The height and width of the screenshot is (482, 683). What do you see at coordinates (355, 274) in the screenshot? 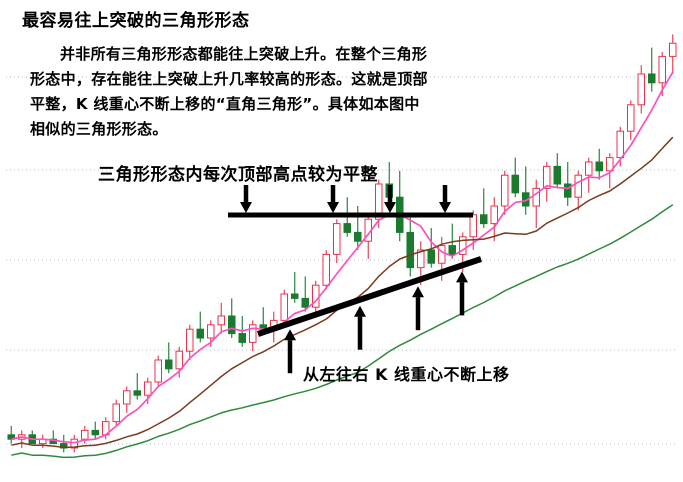
I see `trendline-annotations` at bounding box center [355, 274].